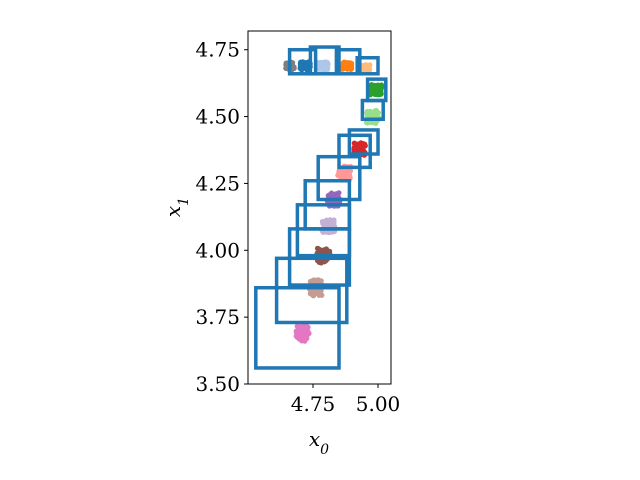 The width and height of the screenshot is (640, 480). What do you see at coordinates (346, 400) in the screenshot?
I see `x-ticks: 4.75 5.00` at bounding box center [346, 400].